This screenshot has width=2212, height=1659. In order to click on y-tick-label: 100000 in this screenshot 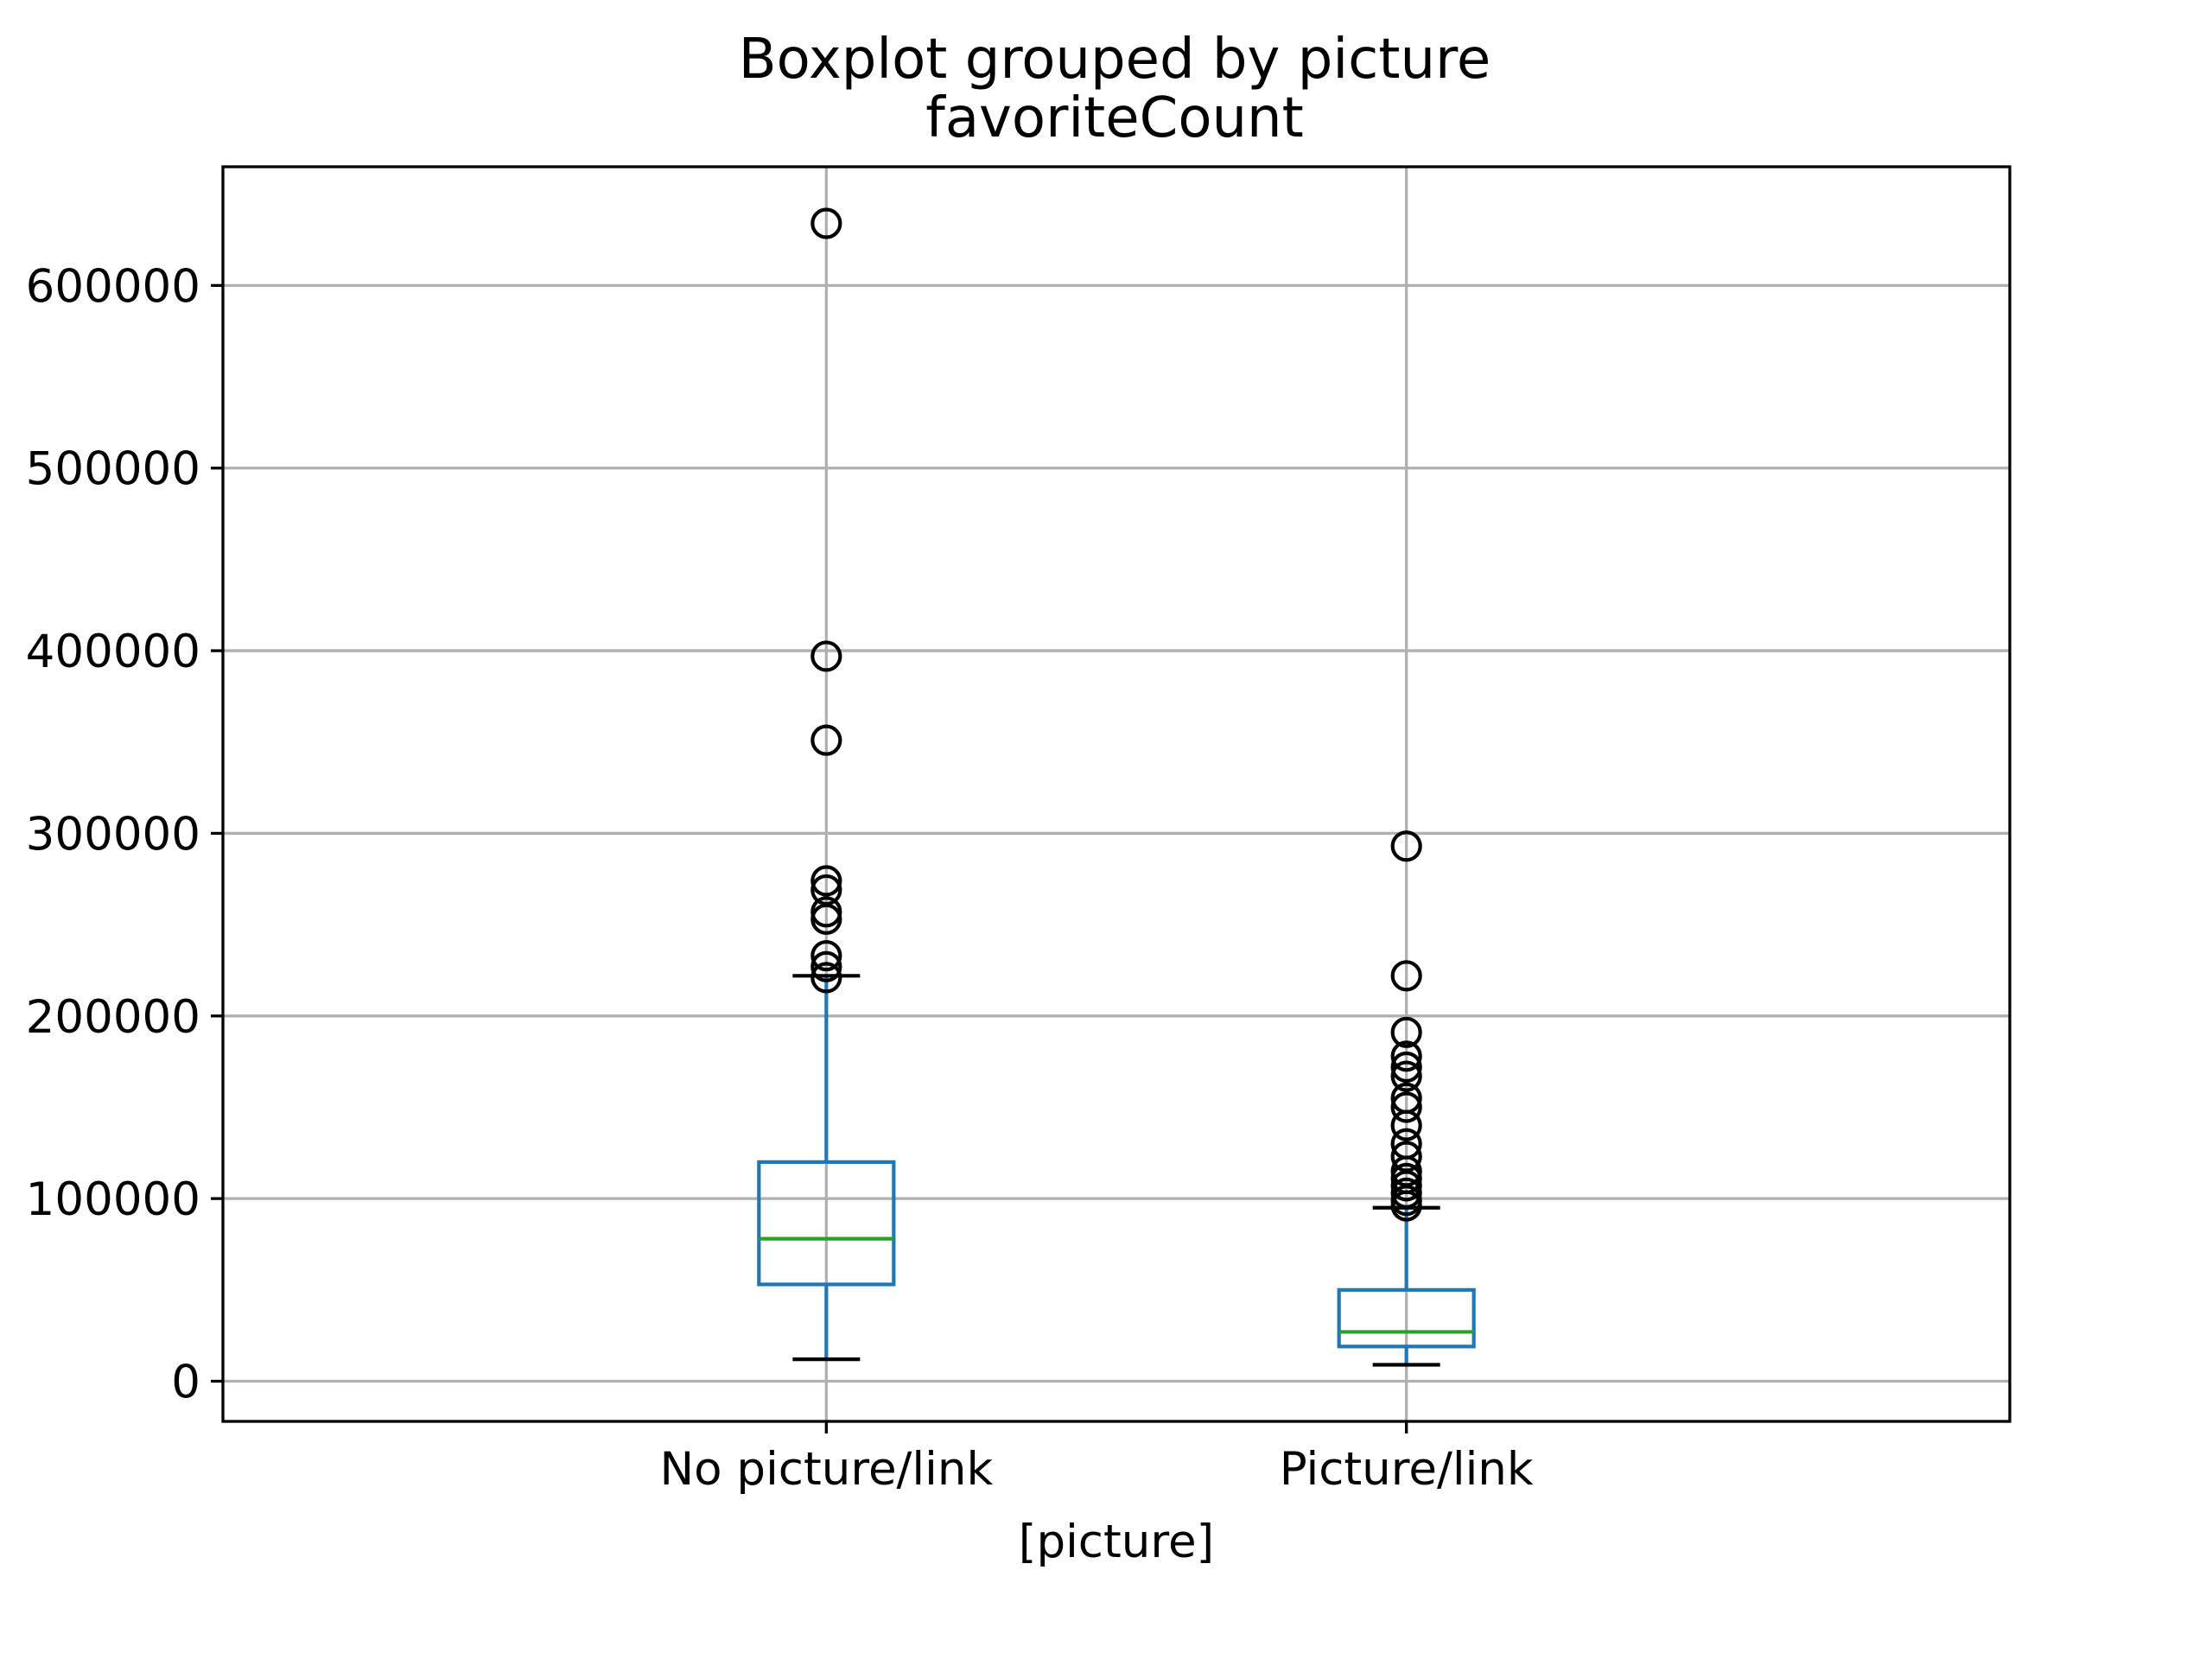, I will do `click(113, 1199)`.